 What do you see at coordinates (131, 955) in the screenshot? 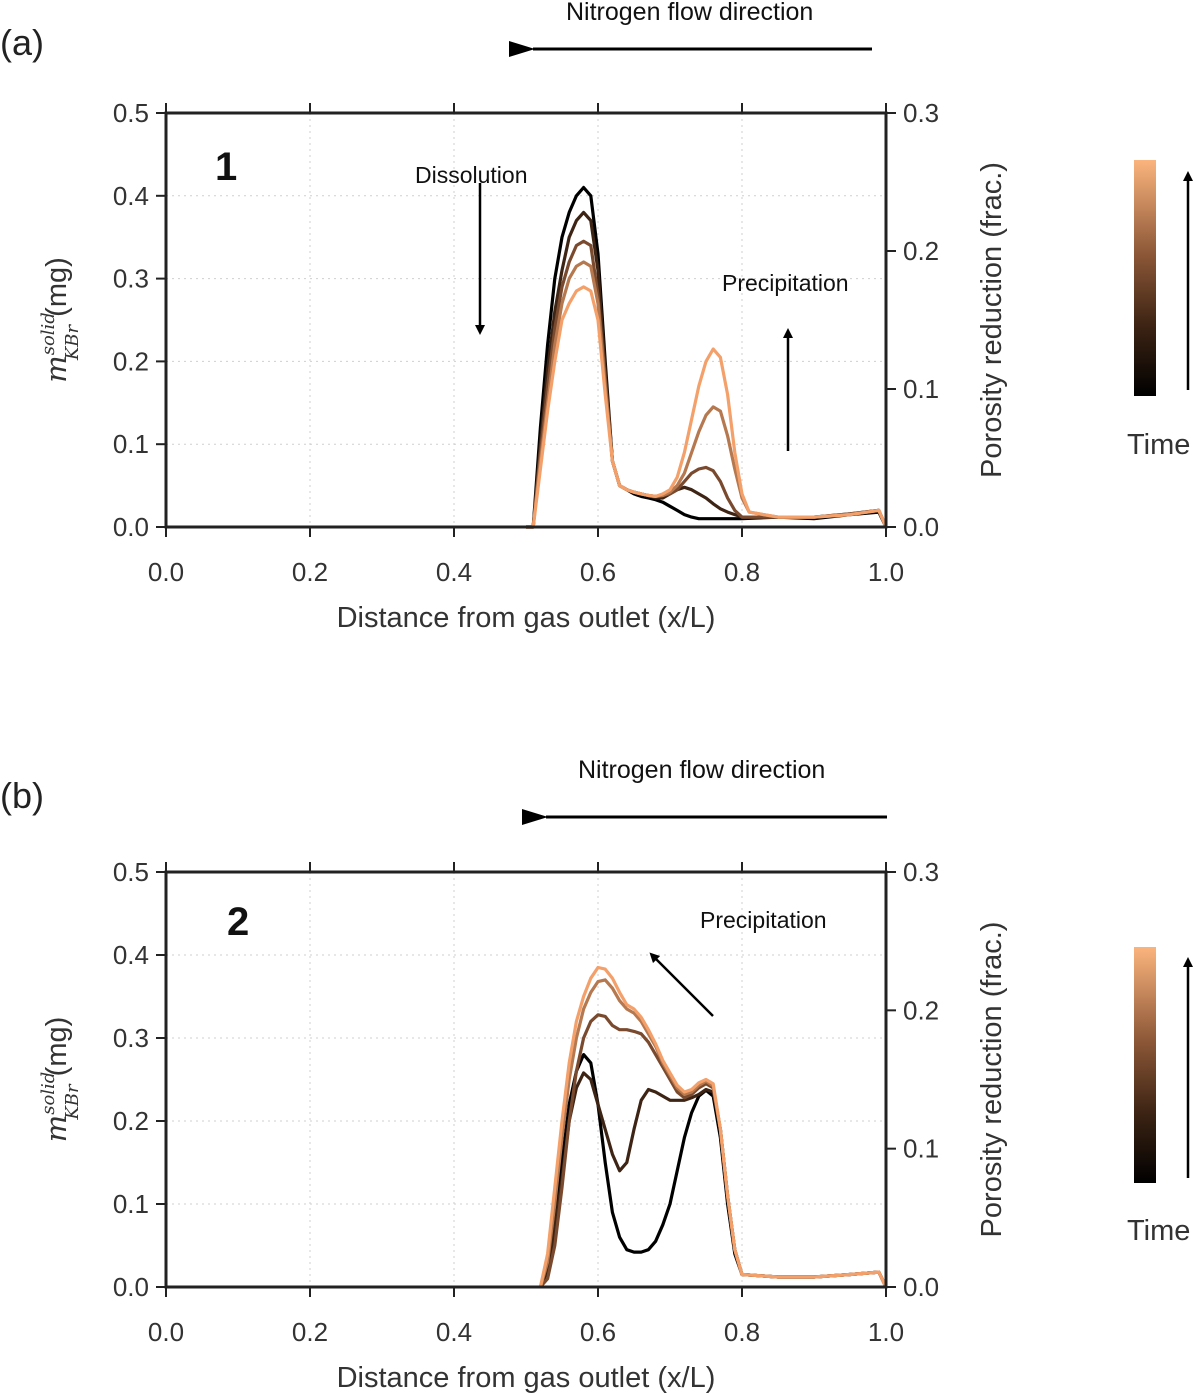
I see `panel-b-ytick-label-4: 0.4` at bounding box center [131, 955].